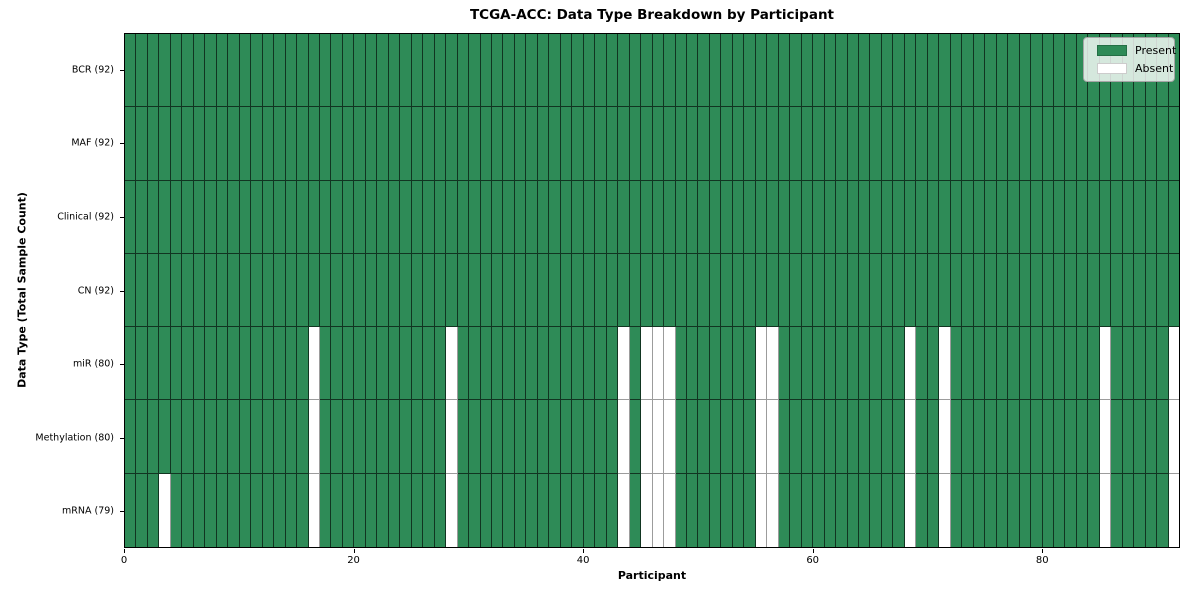 The height and width of the screenshot is (600, 1200). I want to click on x-tick-mark, so click(354, 551).